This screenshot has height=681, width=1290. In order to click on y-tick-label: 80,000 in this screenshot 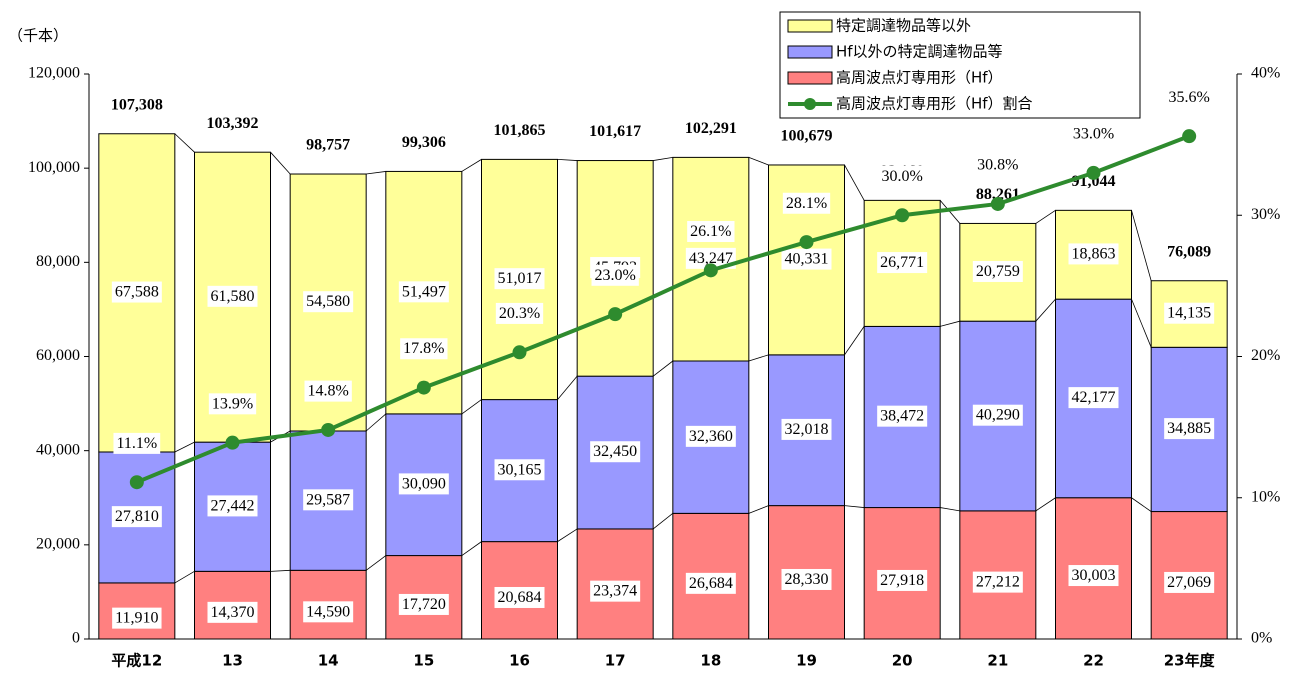, I will do `click(58, 261)`.